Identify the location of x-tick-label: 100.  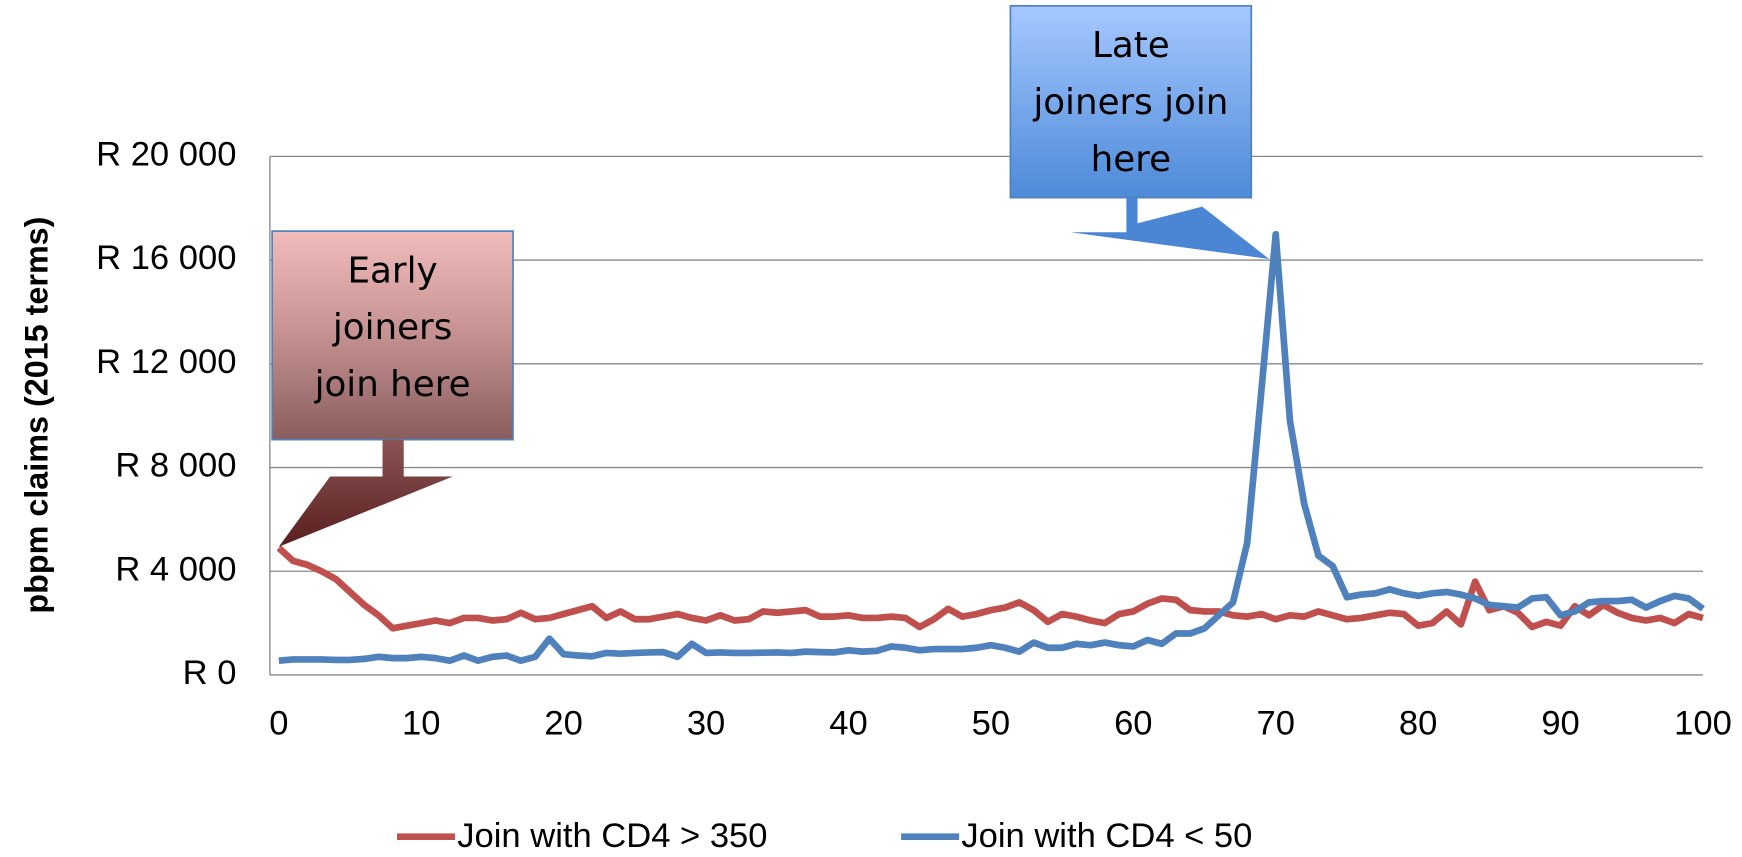
(1703, 723).